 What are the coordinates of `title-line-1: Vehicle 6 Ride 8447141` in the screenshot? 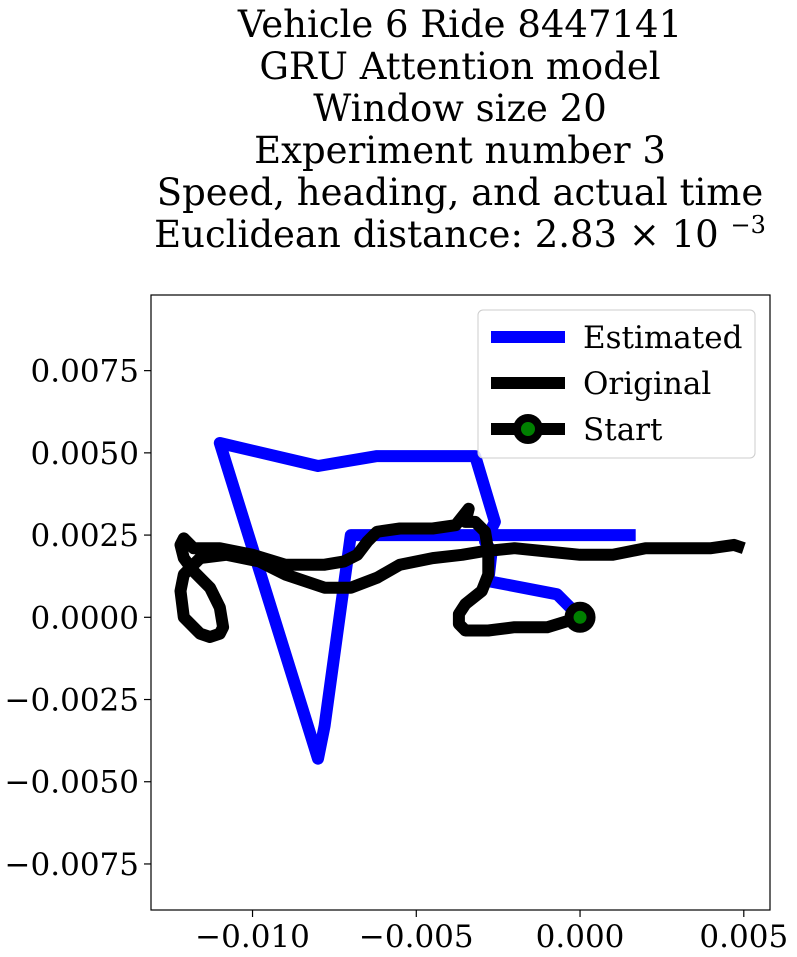 It's located at (459, 24).